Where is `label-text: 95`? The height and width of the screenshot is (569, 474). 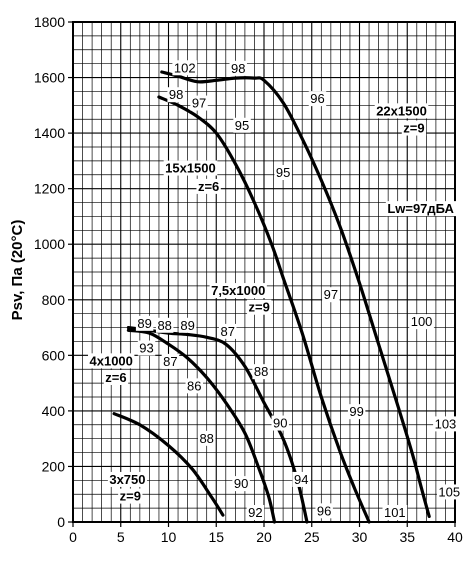
label-text: 95 is located at coordinates (283, 172).